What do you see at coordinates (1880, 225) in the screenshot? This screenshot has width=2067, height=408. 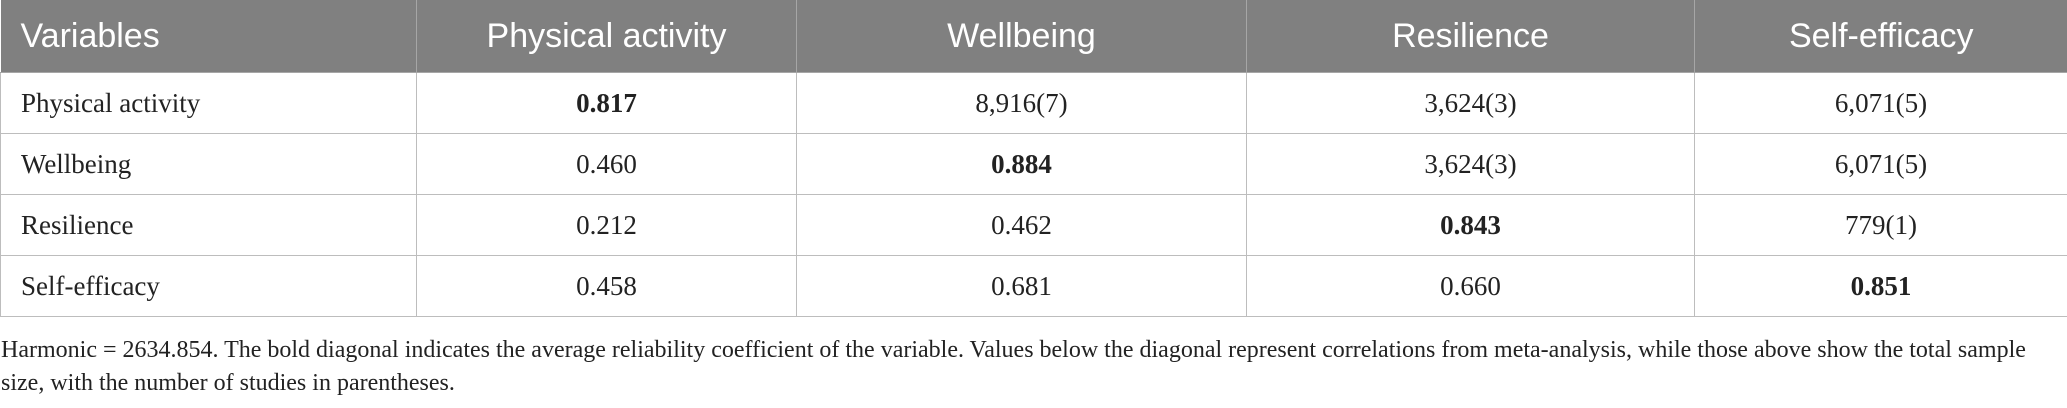 I see `table-cell: 779(1)` at bounding box center [1880, 225].